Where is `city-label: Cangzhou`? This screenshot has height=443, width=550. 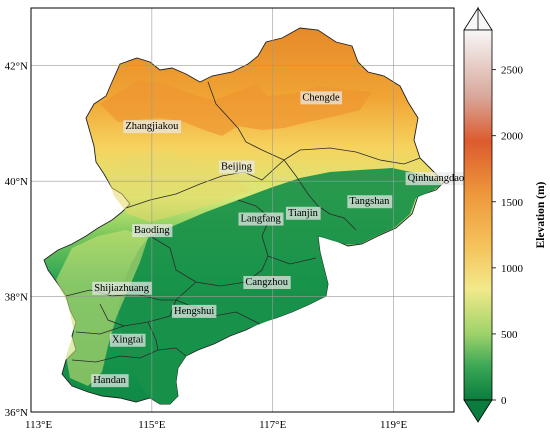 city-label: Cangzhou is located at coordinates (267, 283).